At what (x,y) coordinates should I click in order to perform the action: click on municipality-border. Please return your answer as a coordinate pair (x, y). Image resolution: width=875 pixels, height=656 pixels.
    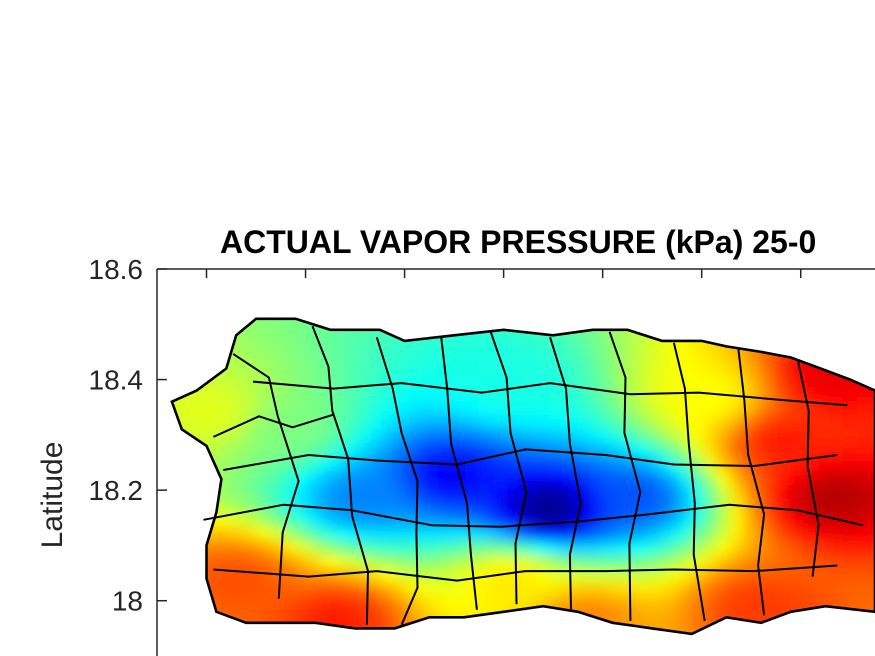
    Looking at the image, I should click on (525, 573).